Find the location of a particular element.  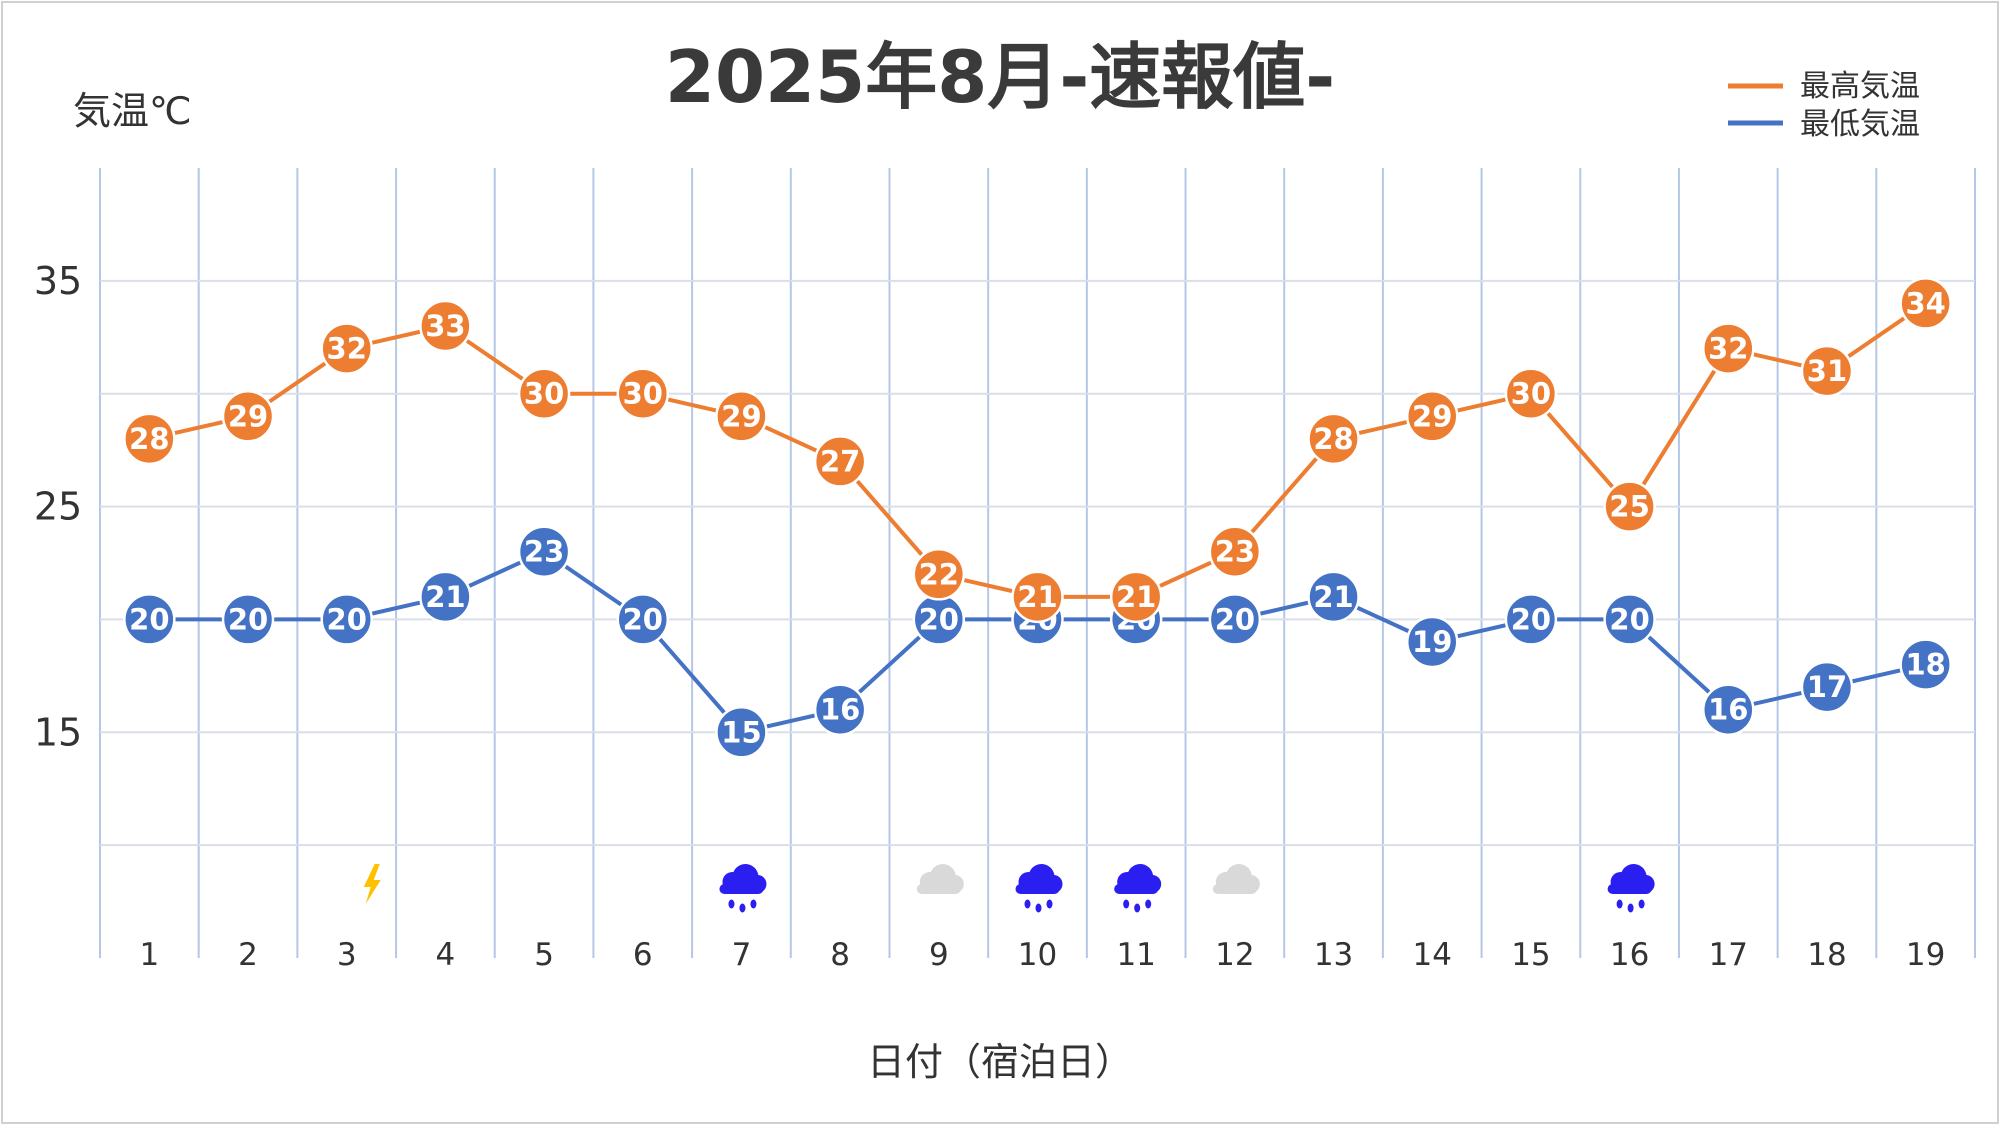

x-tick-label: 8 is located at coordinates (840, 955).